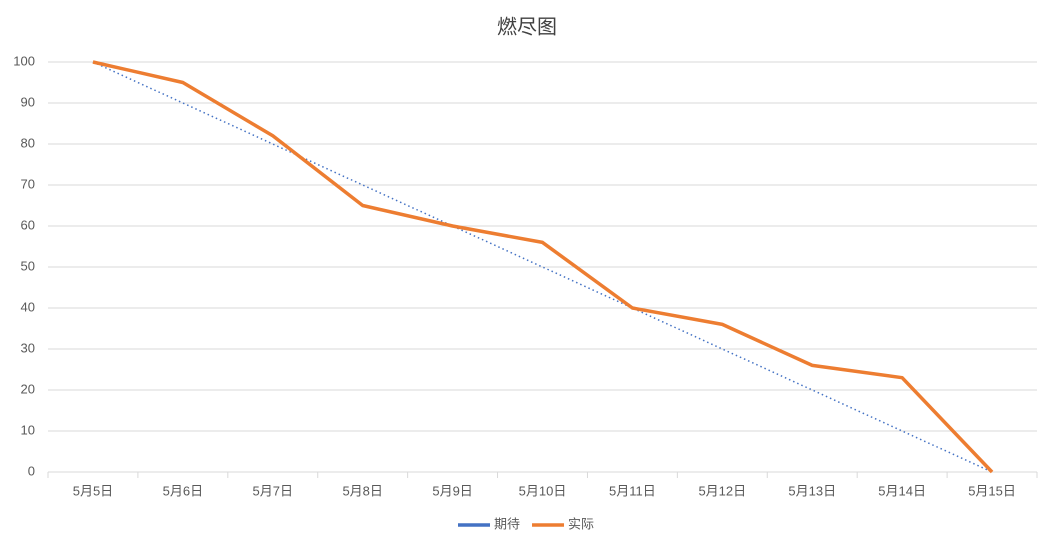 This screenshot has height=545, width=1054. Describe the element at coordinates (183, 490) in the screenshot. I see `x-tick-label: 5月6日` at that location.